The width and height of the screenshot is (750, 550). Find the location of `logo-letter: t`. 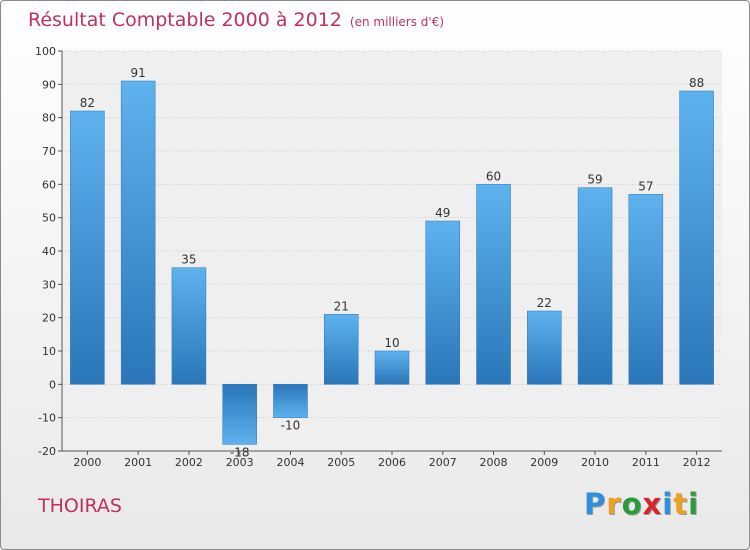

logo-letter: t is located at coordinates (681, 504).